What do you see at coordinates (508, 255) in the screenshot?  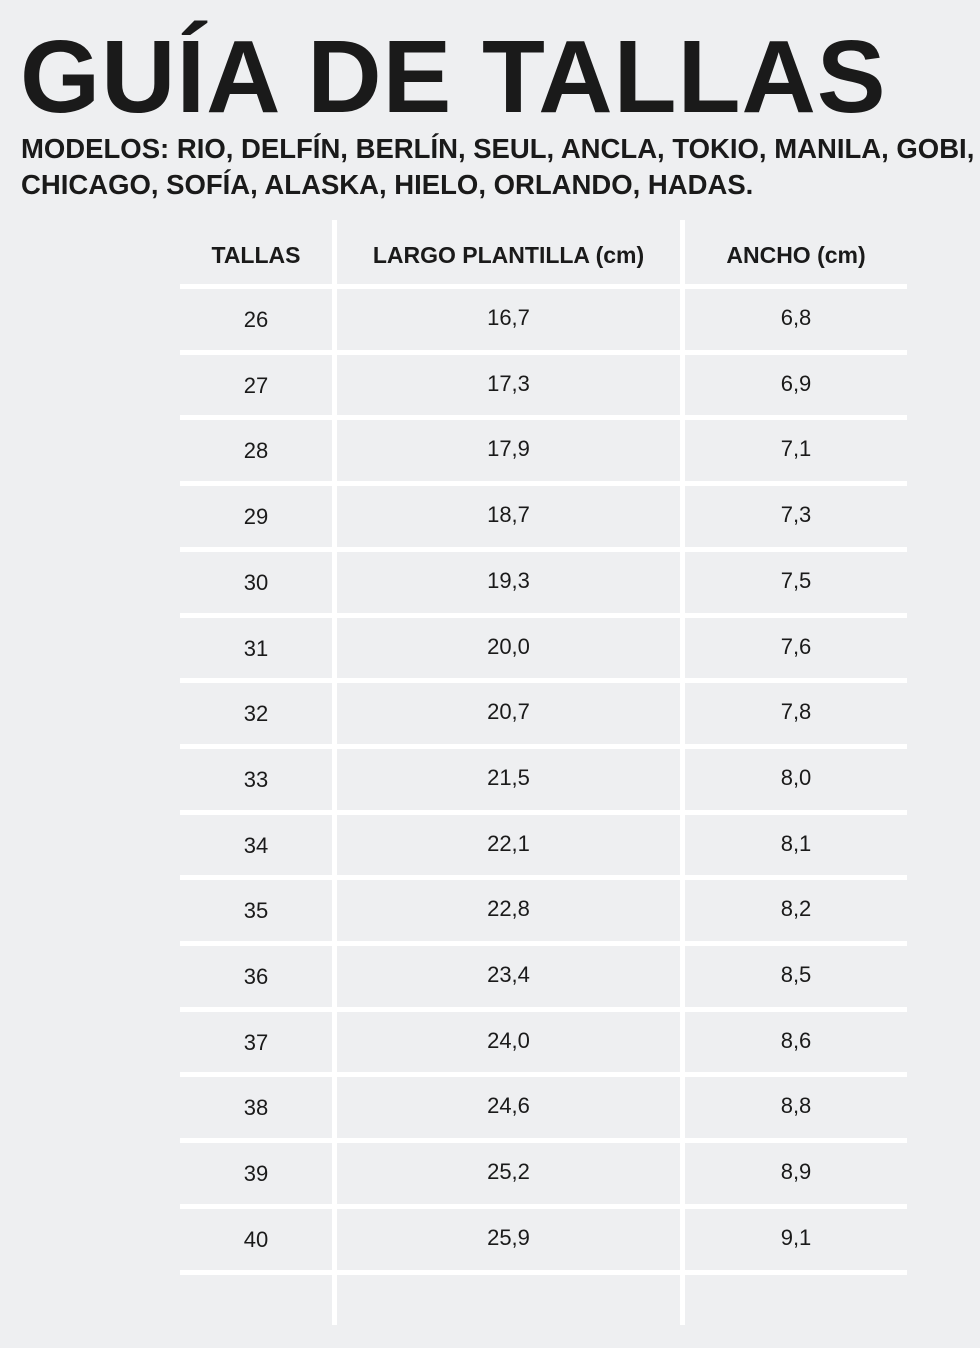 I see `header-largo: LARGO PLANTILLA (cm)` at bounding box center [508, 255].